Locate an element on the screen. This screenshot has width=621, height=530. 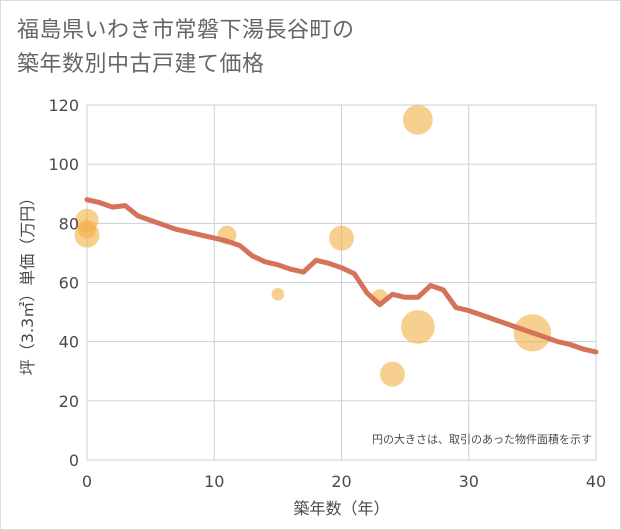
y-tick-label: 60 is located at coordinates (69, 283).